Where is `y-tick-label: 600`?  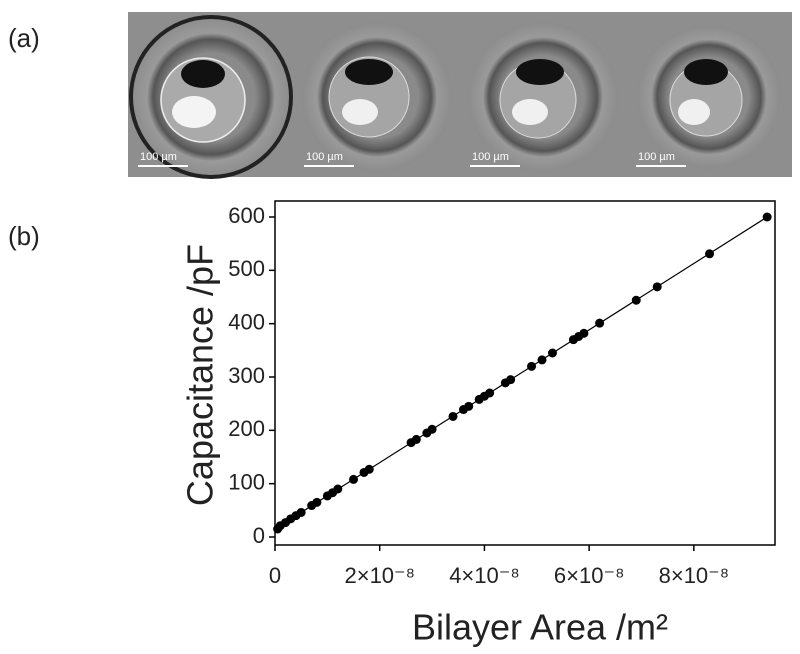 y-tick-label: 600 is located at coordinates (246, 215).